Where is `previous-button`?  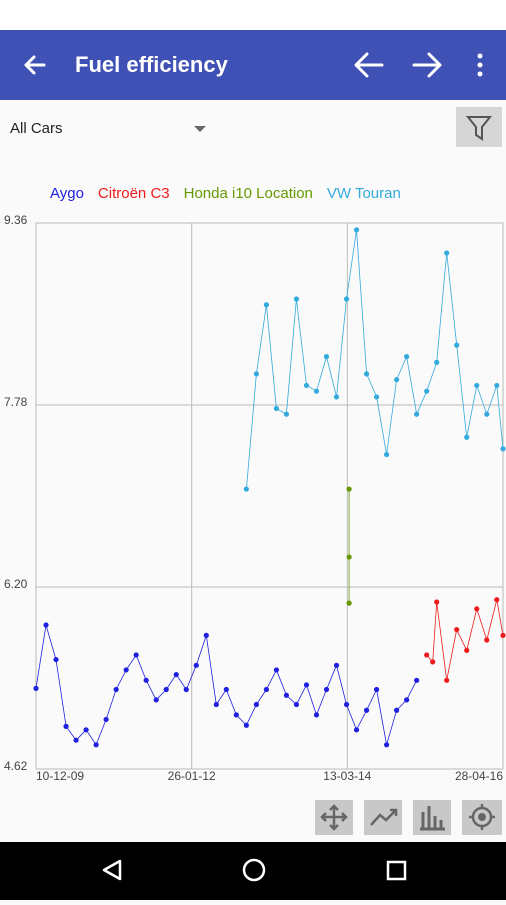
previous-button is located at coordinates (369, 65).